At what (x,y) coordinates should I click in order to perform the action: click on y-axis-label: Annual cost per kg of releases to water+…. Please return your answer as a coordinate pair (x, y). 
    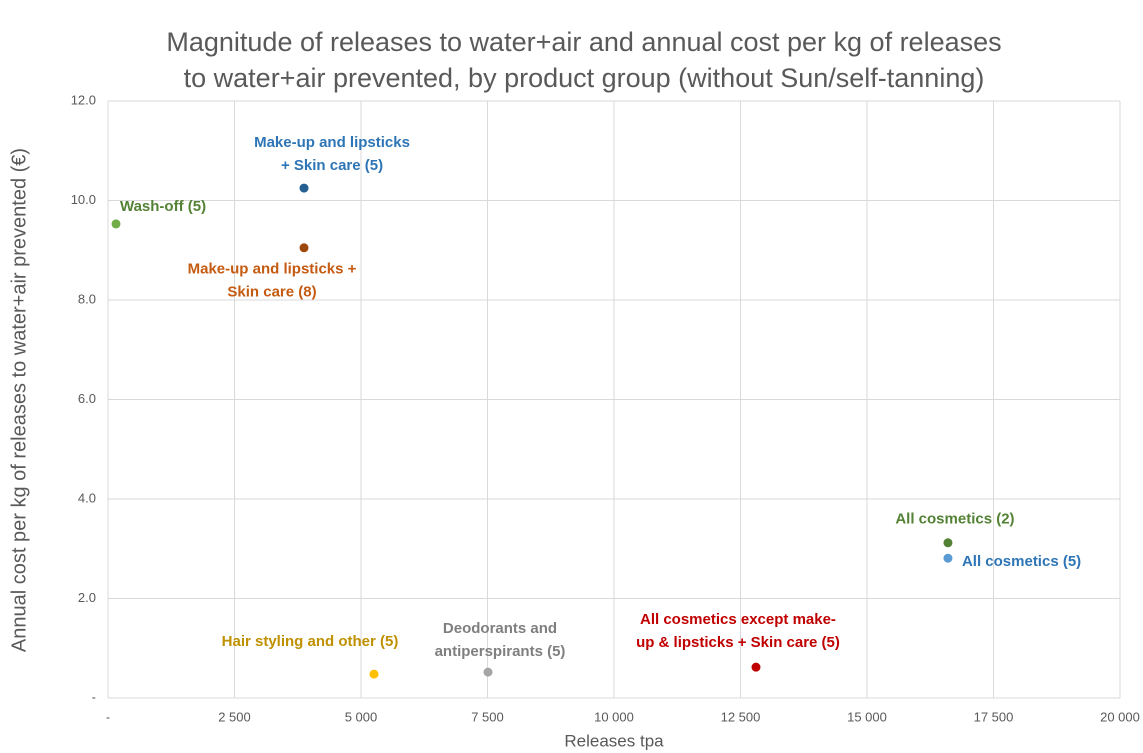
    Looking at the image, I should click on (19, 400).